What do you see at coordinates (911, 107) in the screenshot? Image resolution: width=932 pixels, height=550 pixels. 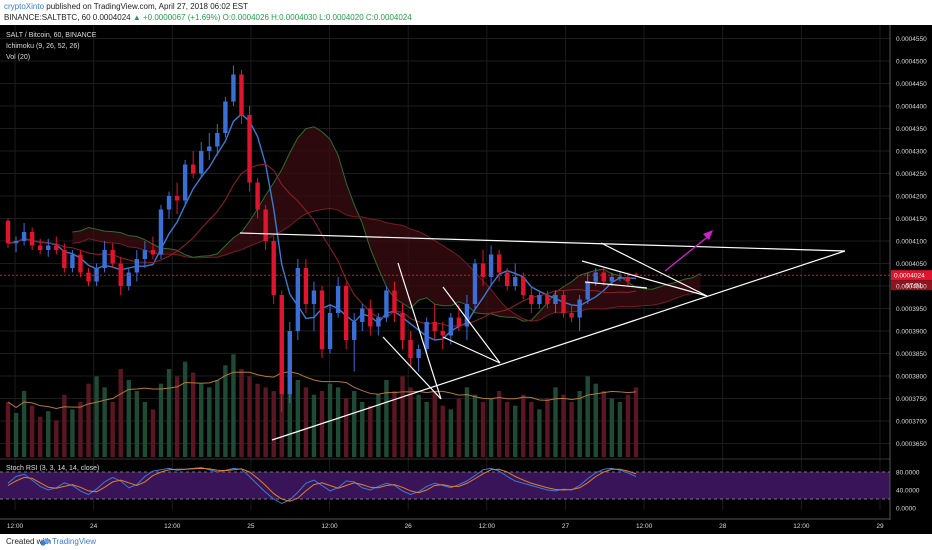 I see `y-tick-label: 0.0004400` at bounding box center [911, 107].